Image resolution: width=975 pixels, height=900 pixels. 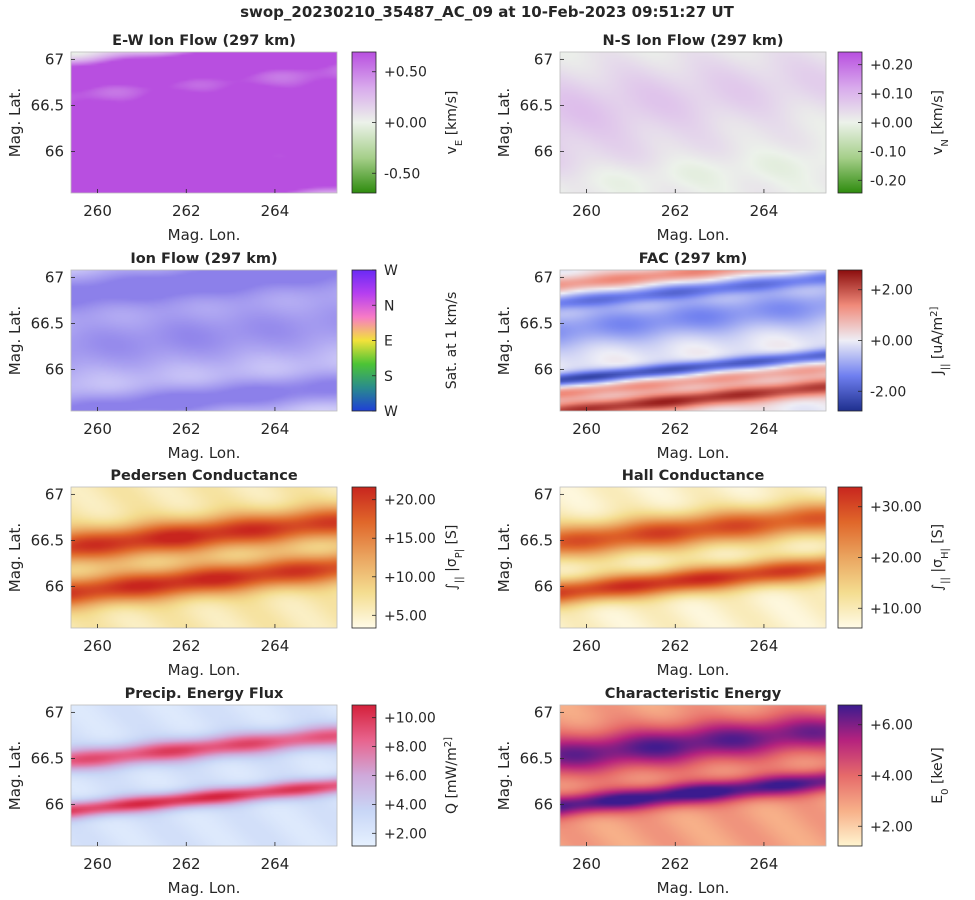 What do you see at coordinates (402, 174) in the screenshot?
I see `colorbar-tick-label: -0.50` at bounding box center [402, 174].